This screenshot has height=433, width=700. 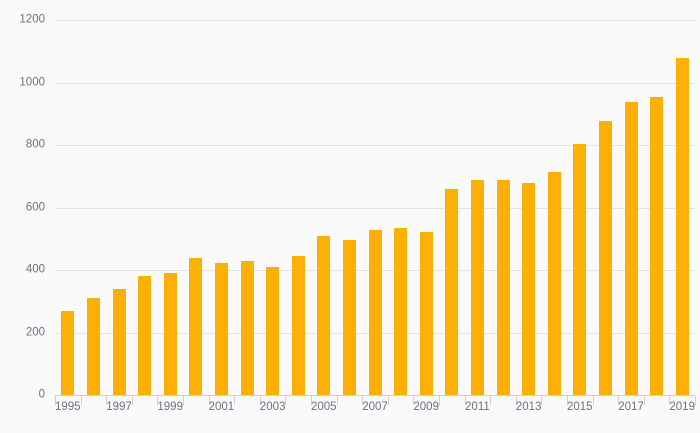 I want to click on bar-2005, so click(x=324, y=315).